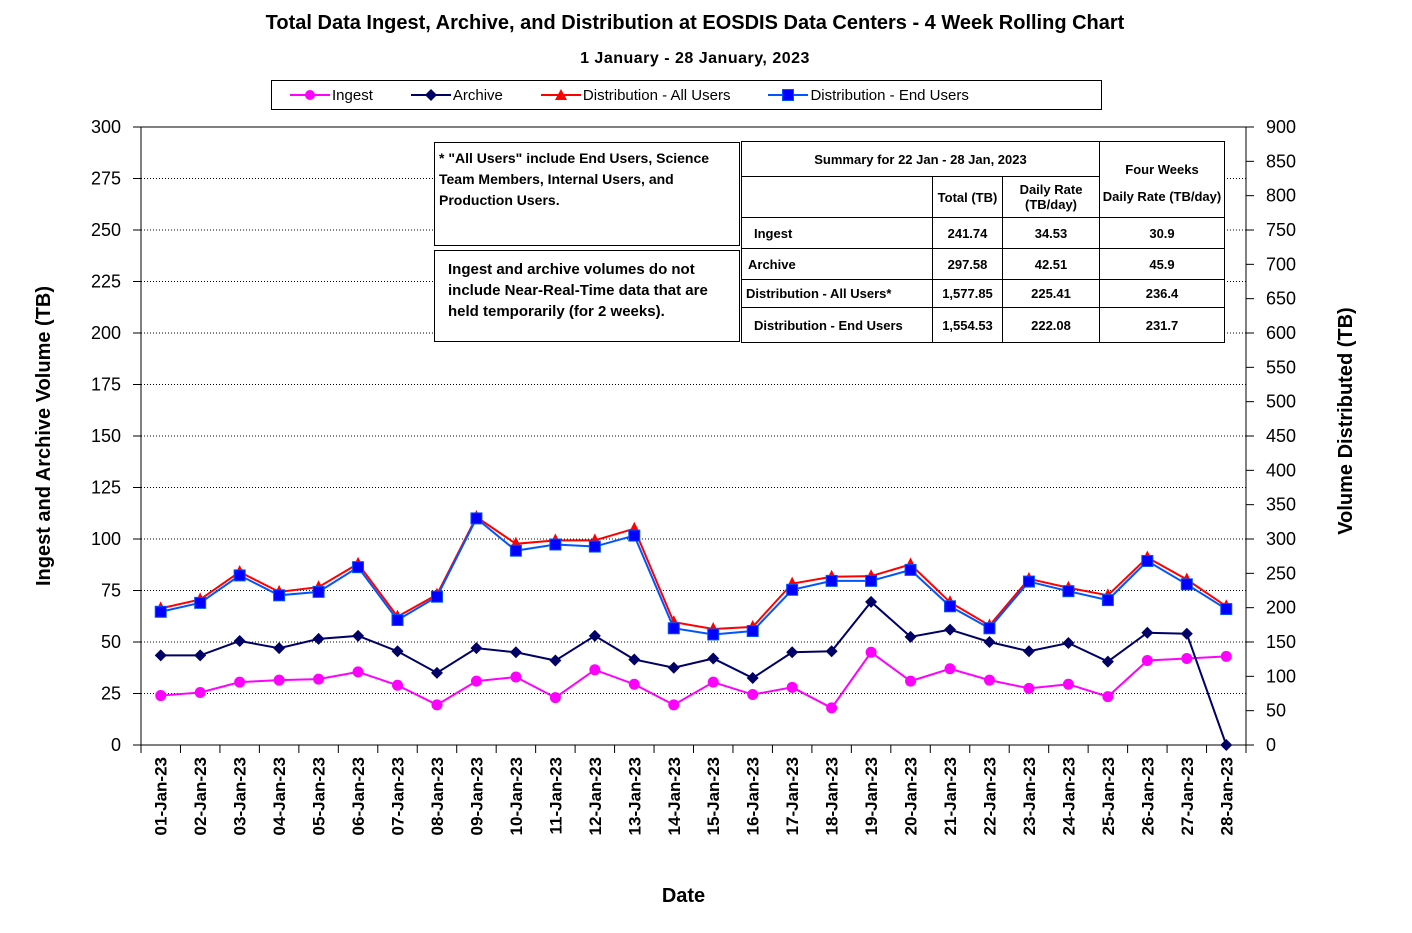  I want to click on y2-tick-label: 850, so click(1281, 161).